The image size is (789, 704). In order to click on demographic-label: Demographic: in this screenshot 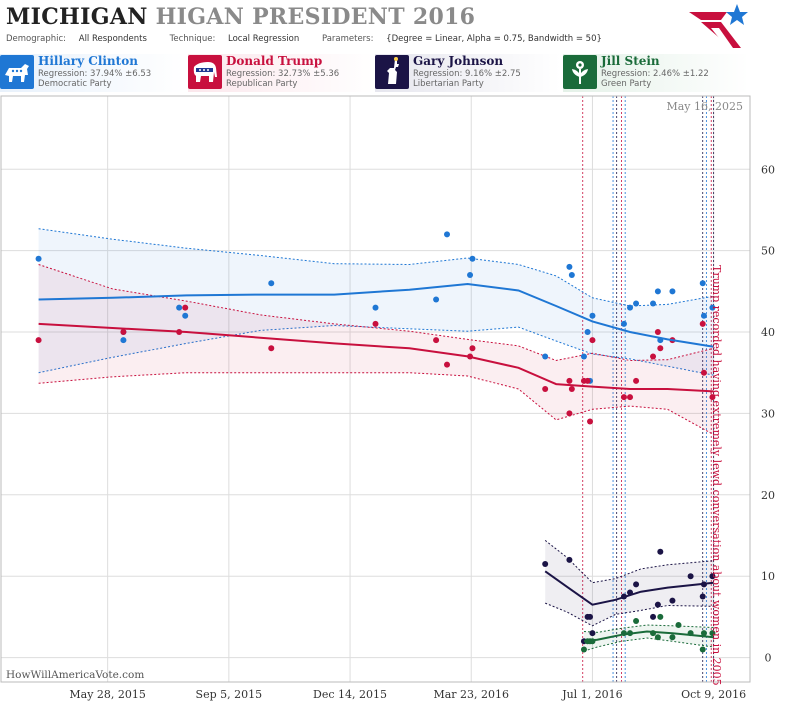, I will do `click(36, 39)`.